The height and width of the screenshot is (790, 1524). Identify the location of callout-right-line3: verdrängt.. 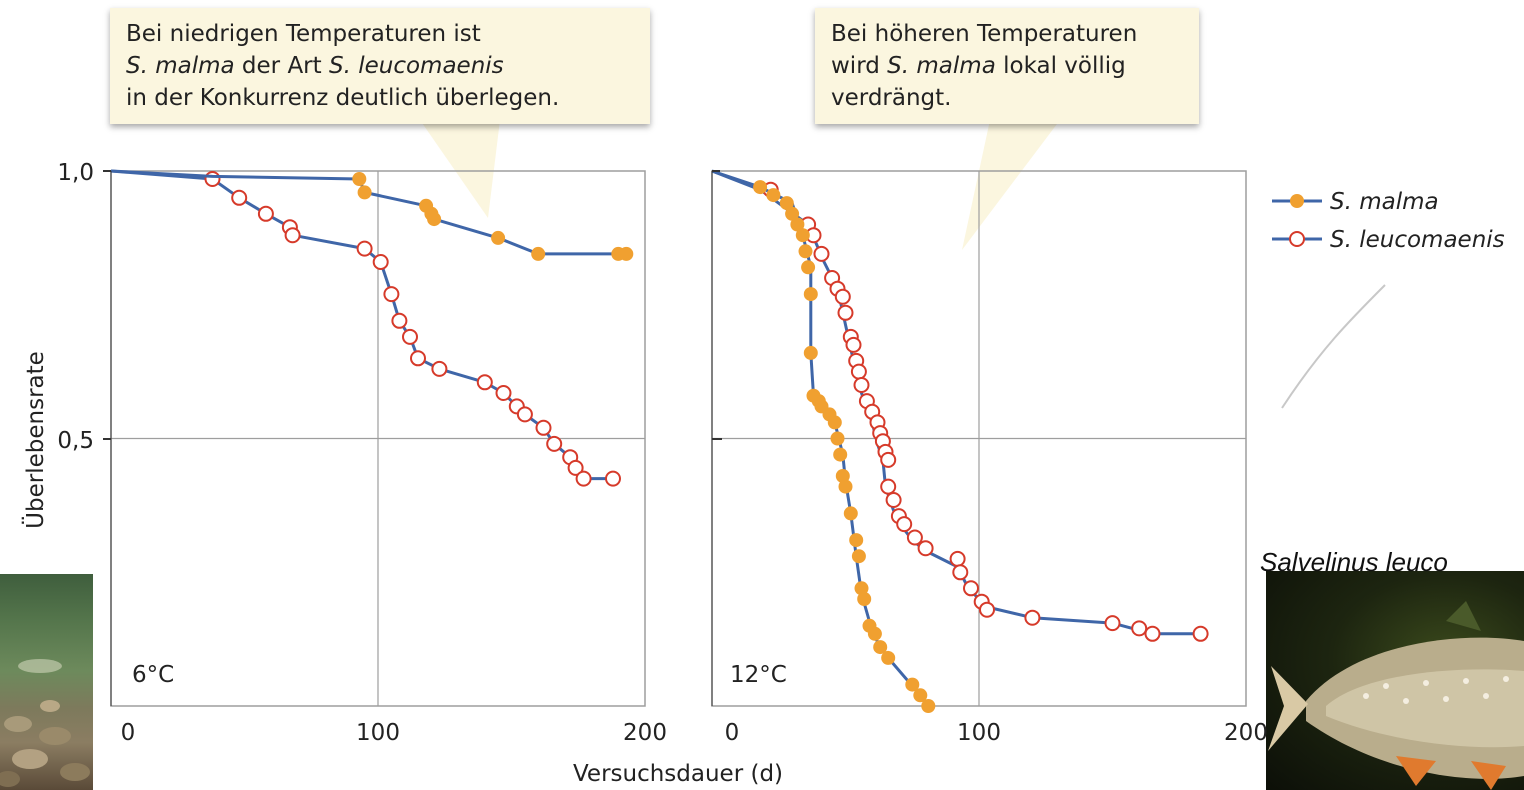
(891, 98).